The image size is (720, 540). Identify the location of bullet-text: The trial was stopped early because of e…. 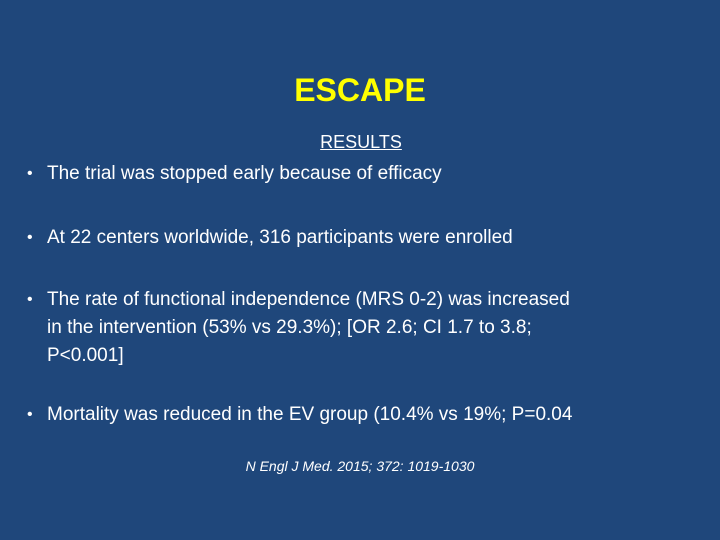
(244, 173).